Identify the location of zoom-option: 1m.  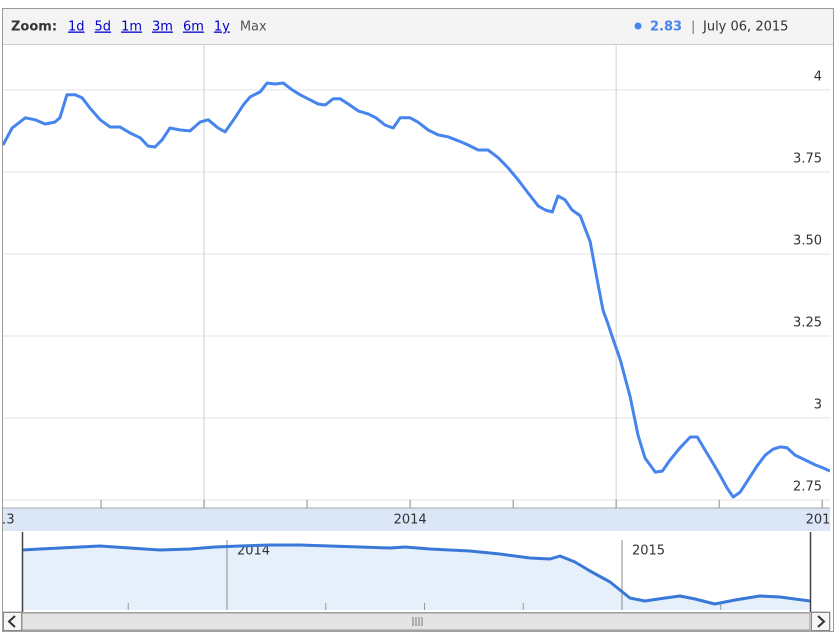
(131, 27).